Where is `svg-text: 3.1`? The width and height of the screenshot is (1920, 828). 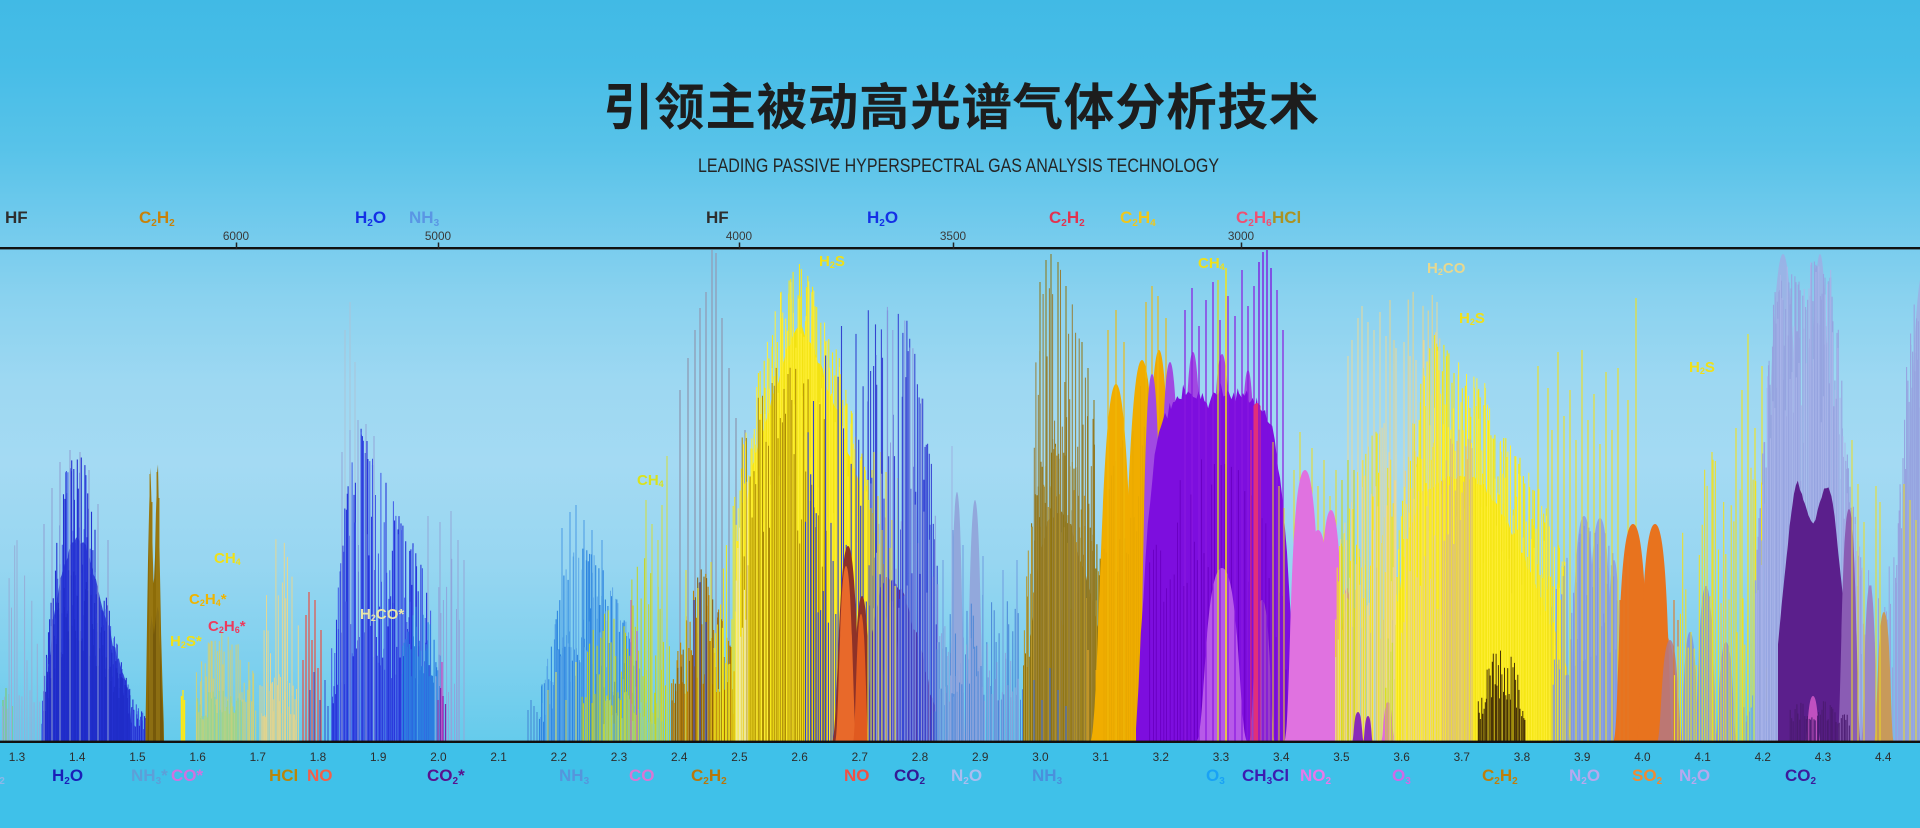 svg-text: 3.1 is located at coordinates (1100, 757).